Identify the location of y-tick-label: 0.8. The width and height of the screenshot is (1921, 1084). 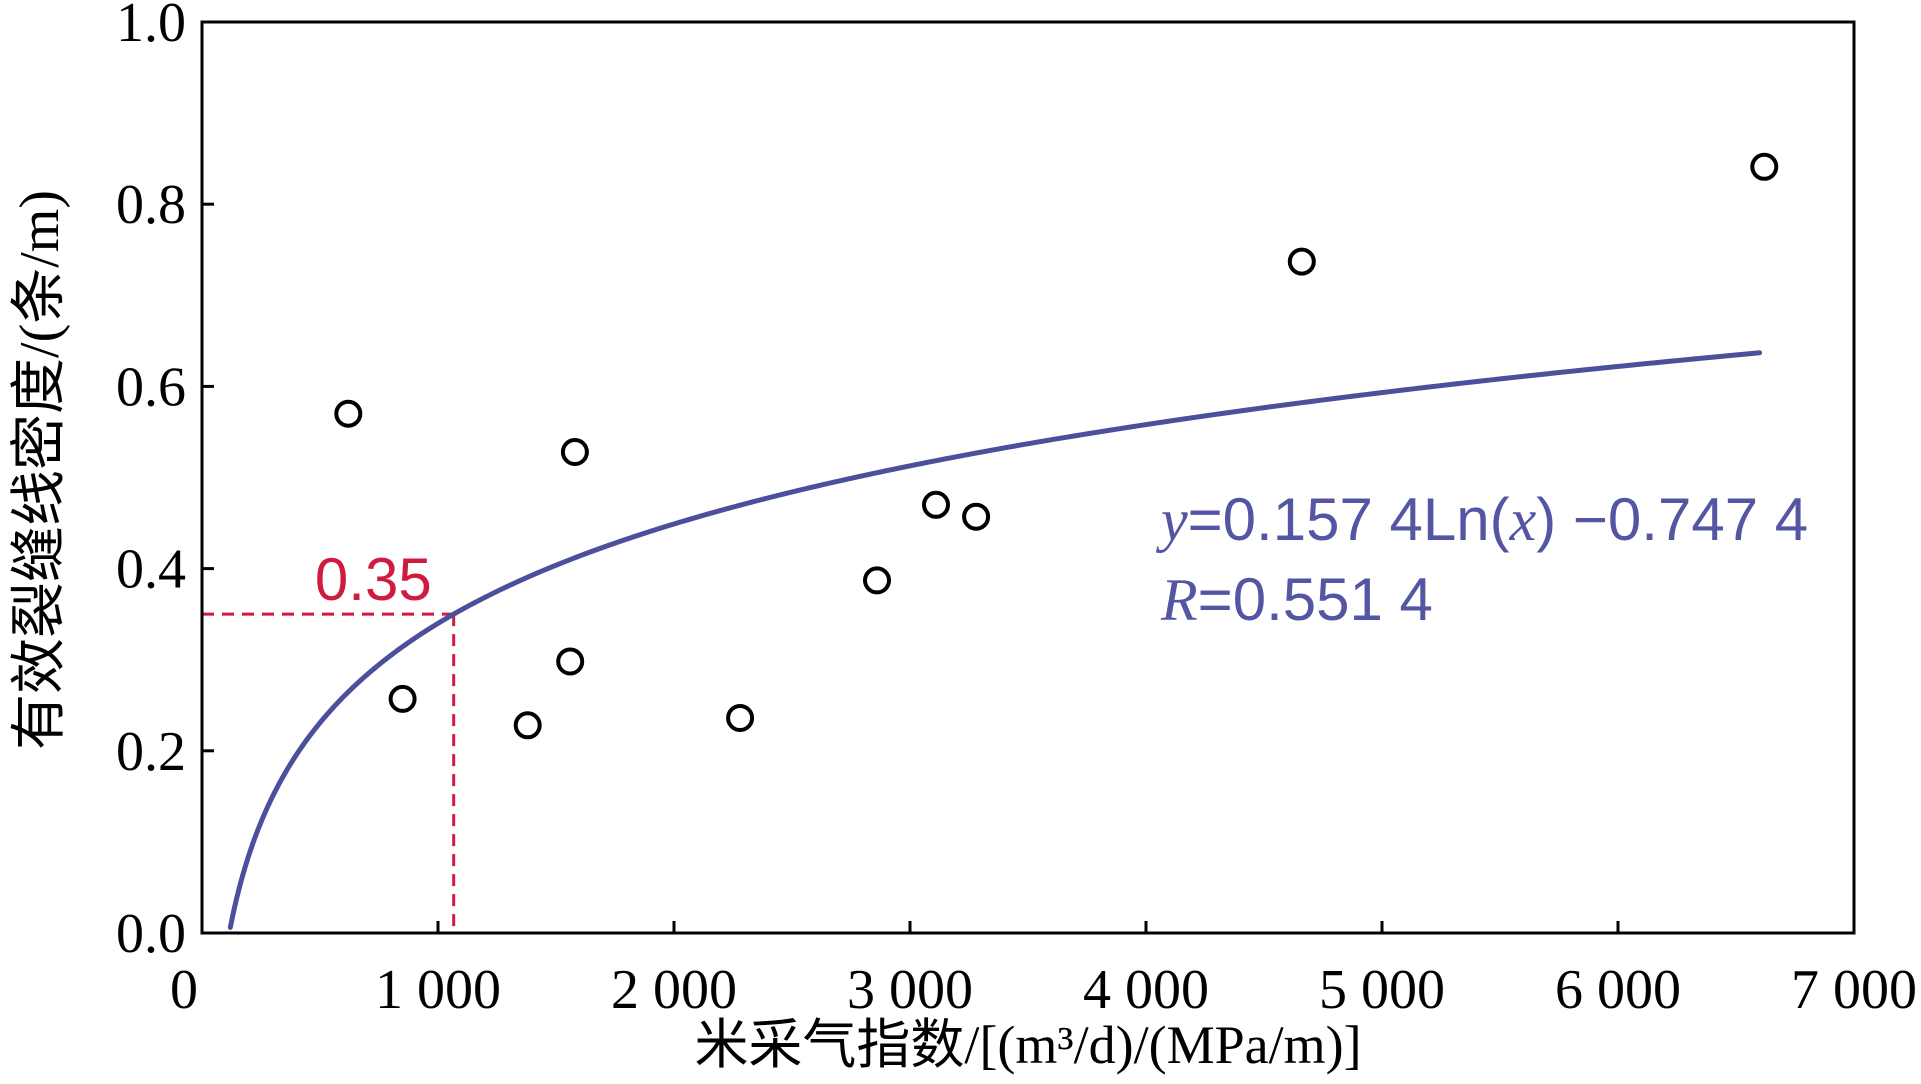
(151, 205).